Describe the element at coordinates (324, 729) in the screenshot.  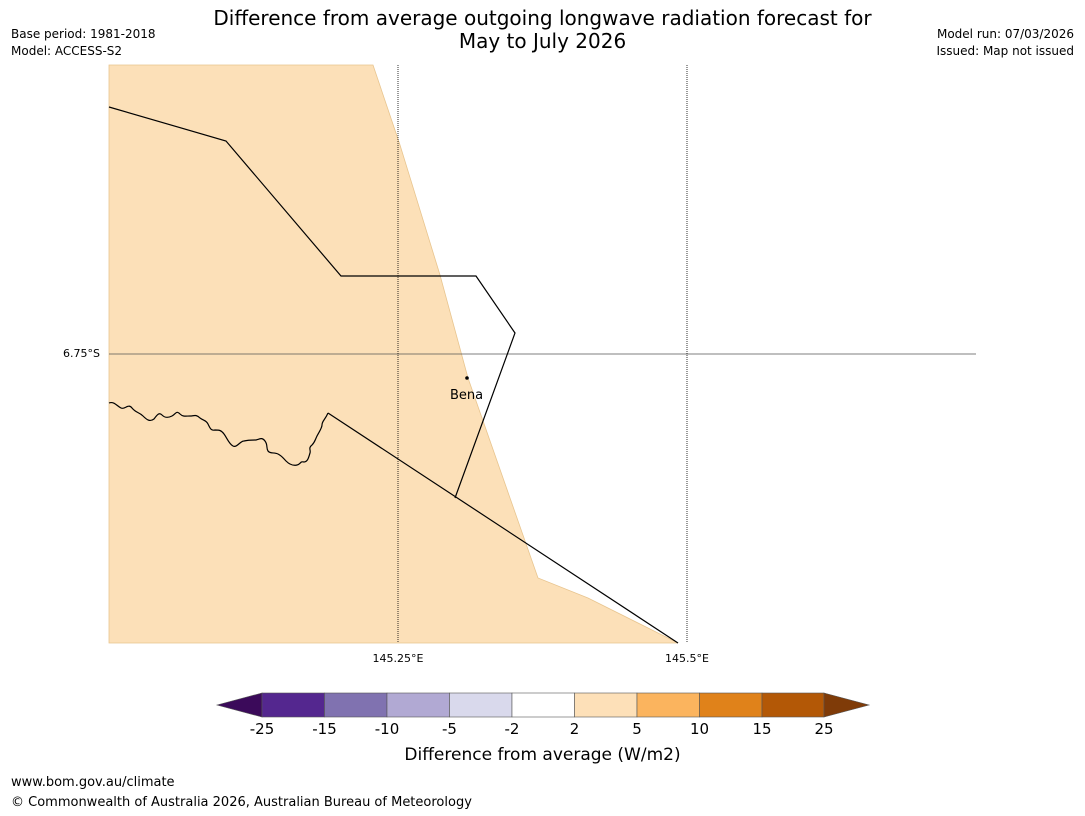
I see `colorbar-tick: -15` at that location.